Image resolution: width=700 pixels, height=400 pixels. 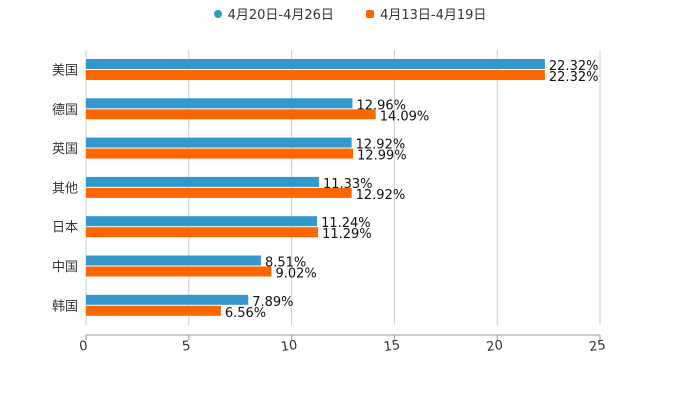 I want to click on x-tick-label: 5, so click(x=186, y=347).